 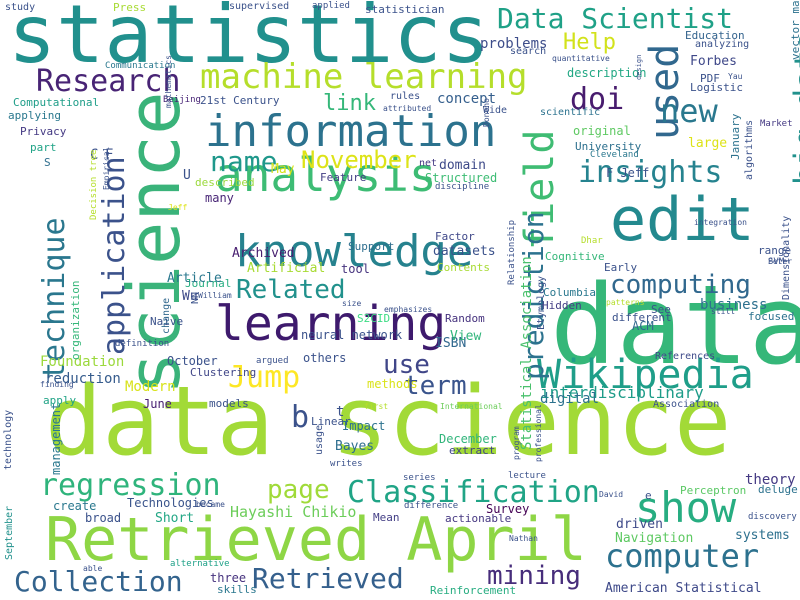 What do you see at coordinates (60, 400) in the screenshot?
I see `word-apply: apply` at bounding box center [60, 400].